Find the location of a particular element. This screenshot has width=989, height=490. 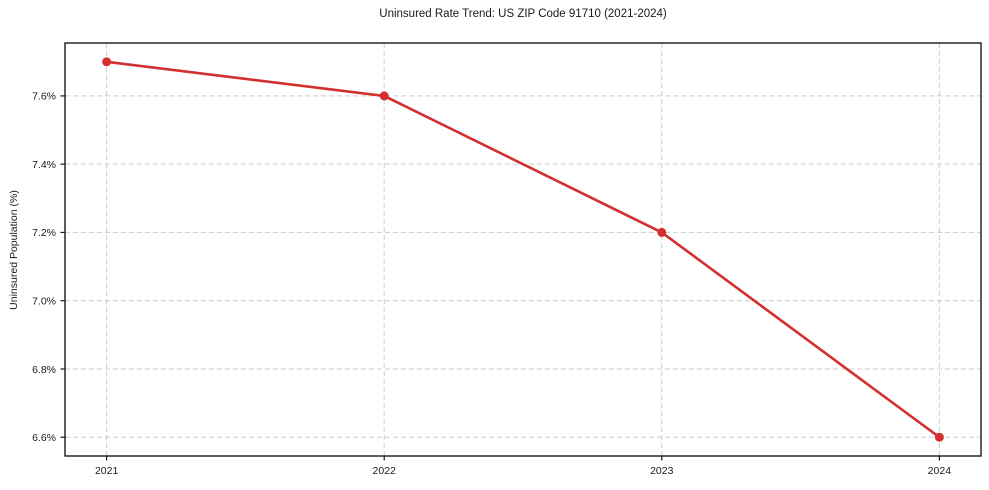

y-axis-tick-label: 7.6% is located at coordinates (44, 97).